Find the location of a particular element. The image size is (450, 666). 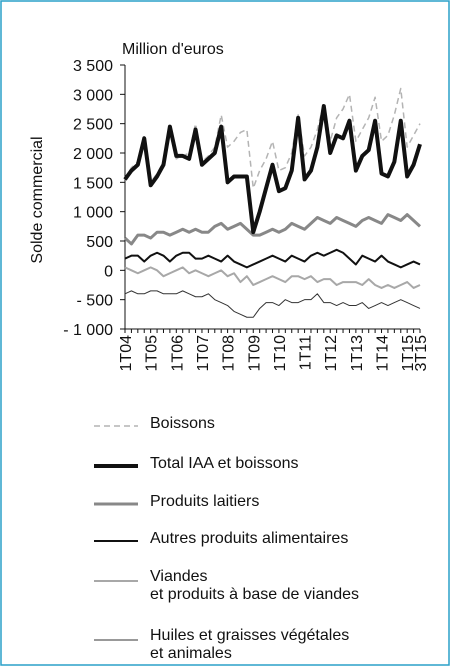

legend-label: Huiles et graisses végétales et animales is located at coordinates (250, 644).